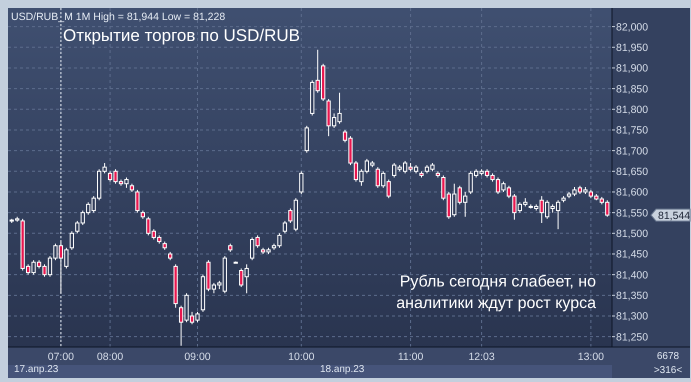 This screenshot has height=382, width=691. I want to click on y-tick-label: 81,750, so click(632, 130).